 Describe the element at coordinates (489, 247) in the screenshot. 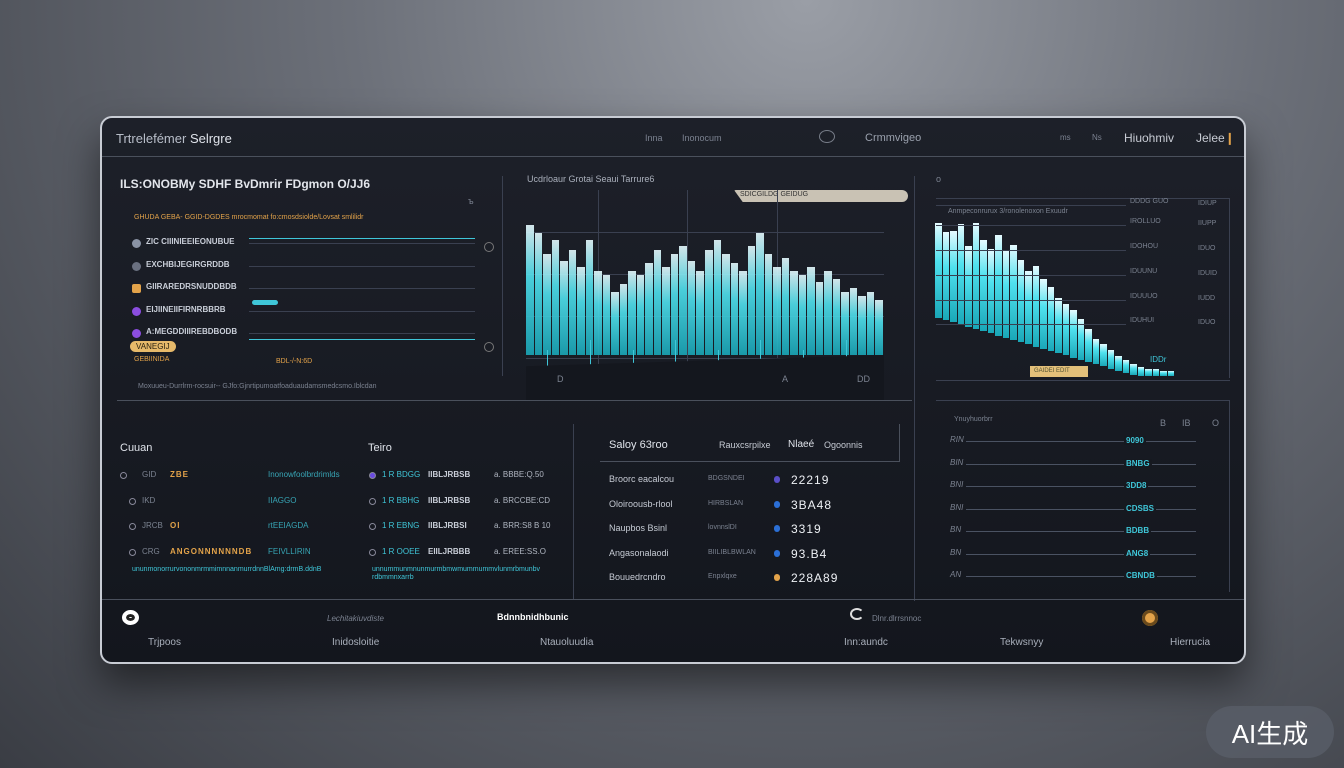

I see `info-icon` at that location.